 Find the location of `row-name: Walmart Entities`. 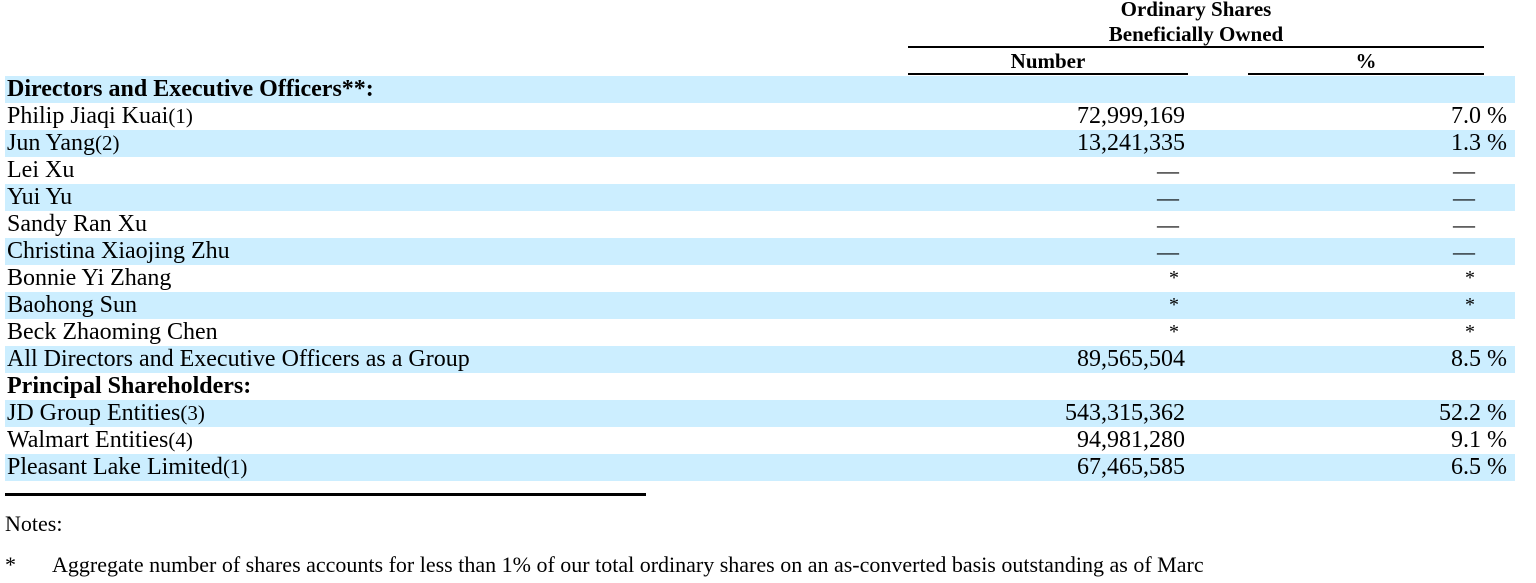

row-name: Walmart Entities is located at coordinates (88, 440).